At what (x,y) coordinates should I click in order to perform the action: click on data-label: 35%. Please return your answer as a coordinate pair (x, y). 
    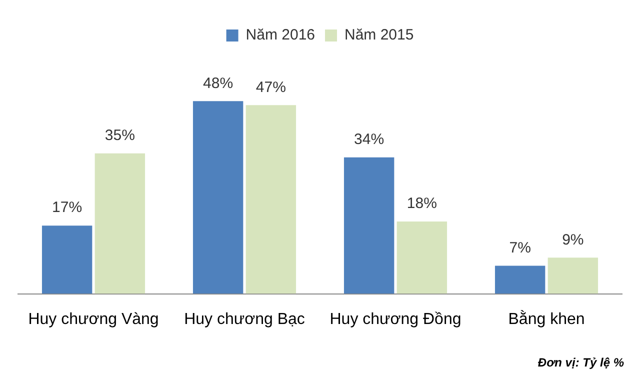
    Looking at the image, I should click on (119, 135).